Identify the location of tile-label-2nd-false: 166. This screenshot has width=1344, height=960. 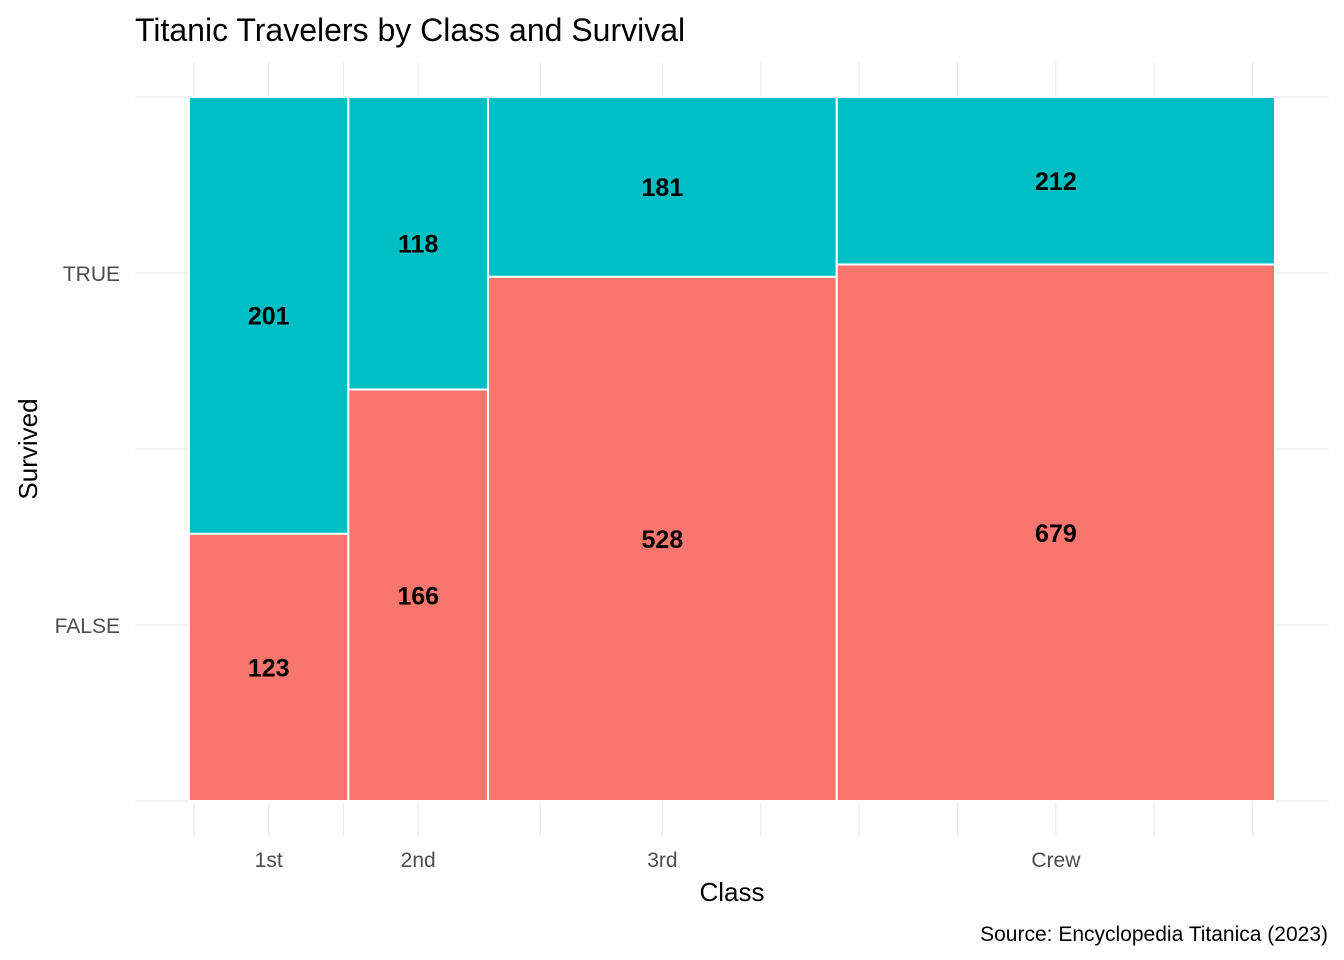
(418, 596).